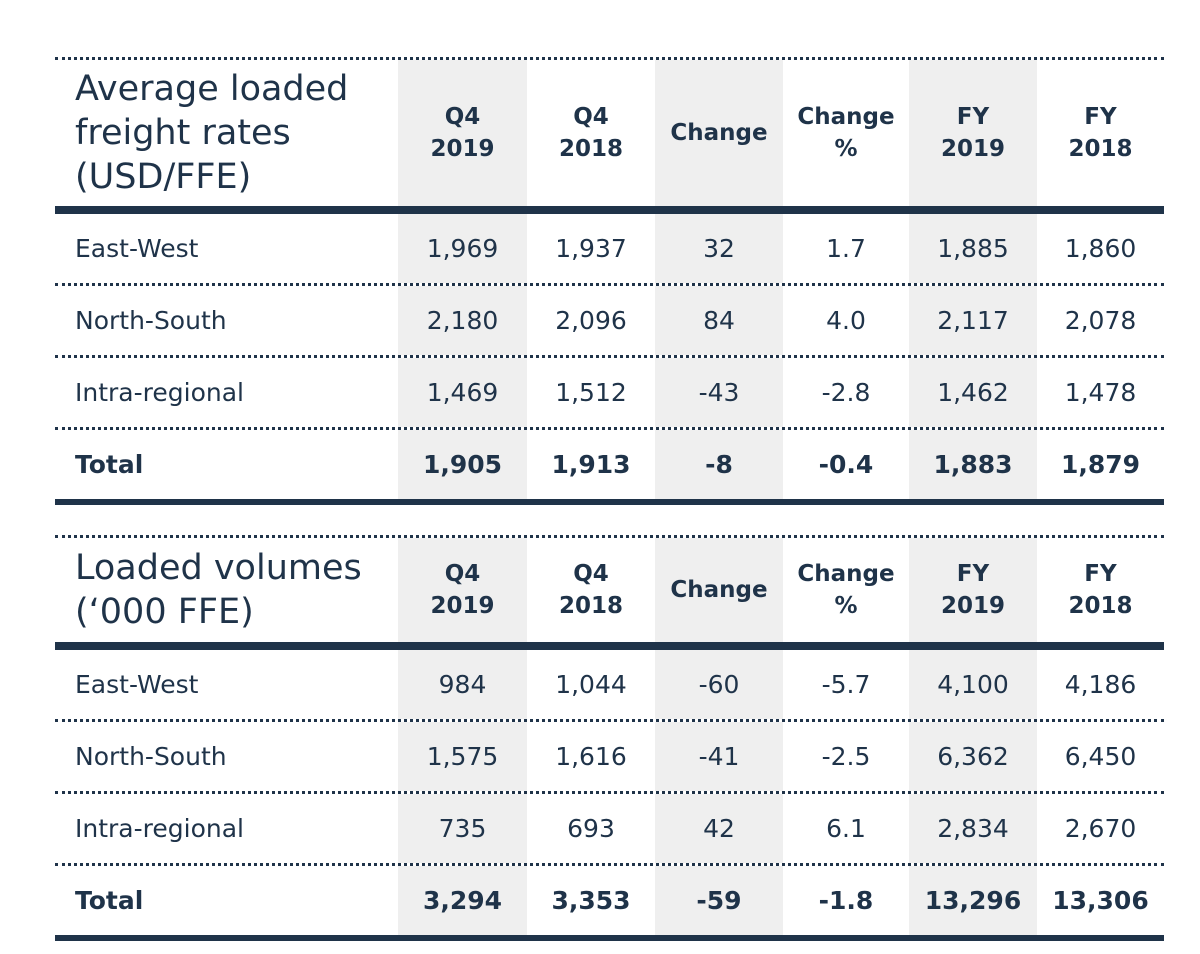 This screenshot has width=1200, height=954. Describe the element at coordinates (719, 684) in the screenshot. I see `table-cell: -60` at that location.